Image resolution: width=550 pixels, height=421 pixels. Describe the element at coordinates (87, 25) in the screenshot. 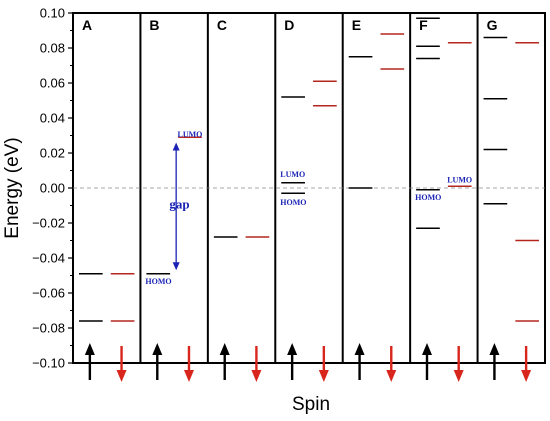

I see `panel-label-a: A` at that location.